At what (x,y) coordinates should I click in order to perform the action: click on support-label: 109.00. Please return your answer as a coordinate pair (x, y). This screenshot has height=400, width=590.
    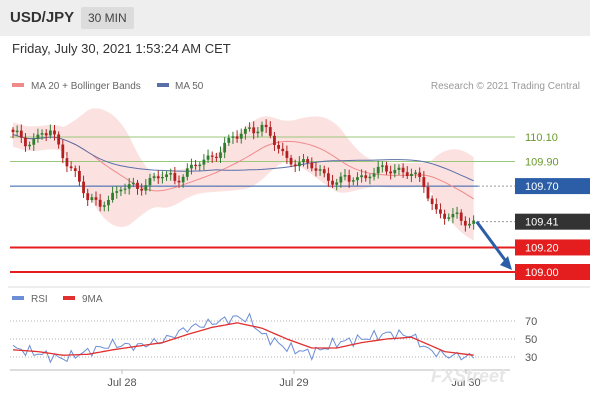
    Looking at the image, I should click on (542, 273).